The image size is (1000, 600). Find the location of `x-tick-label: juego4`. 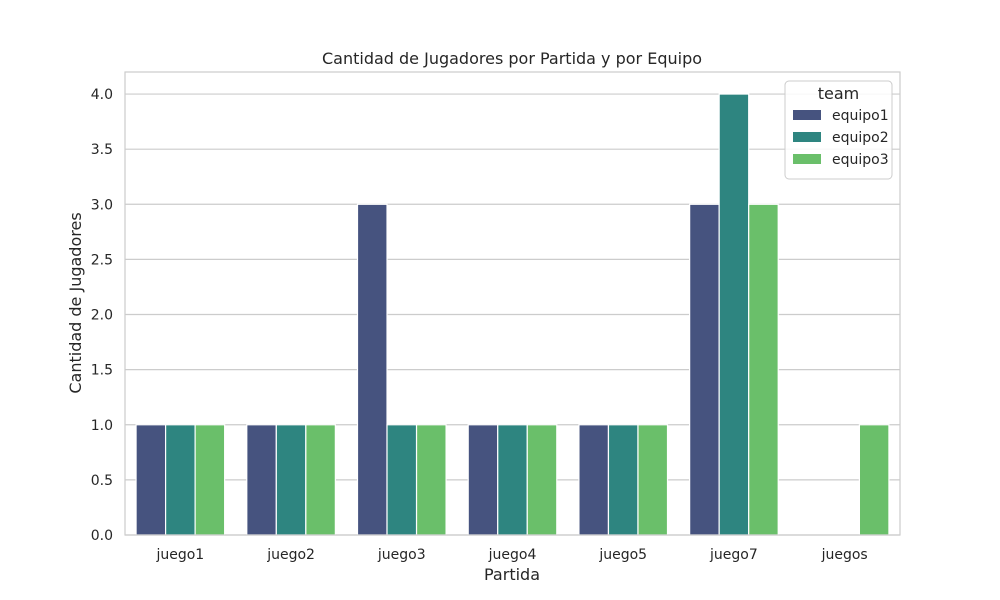

x-tick-label: juego4 is located at coordinates (512, 555).